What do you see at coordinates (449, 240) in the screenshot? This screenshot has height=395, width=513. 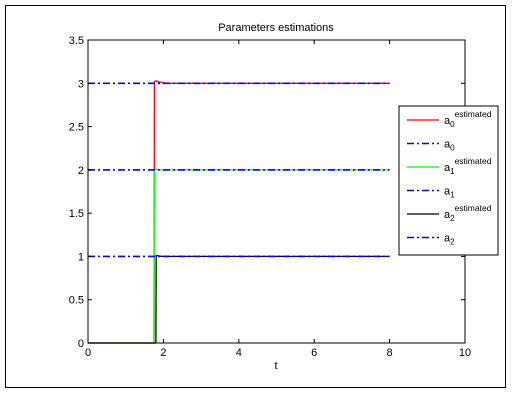 I see `legend-label-5: a2` at bounding box center [449, 240].